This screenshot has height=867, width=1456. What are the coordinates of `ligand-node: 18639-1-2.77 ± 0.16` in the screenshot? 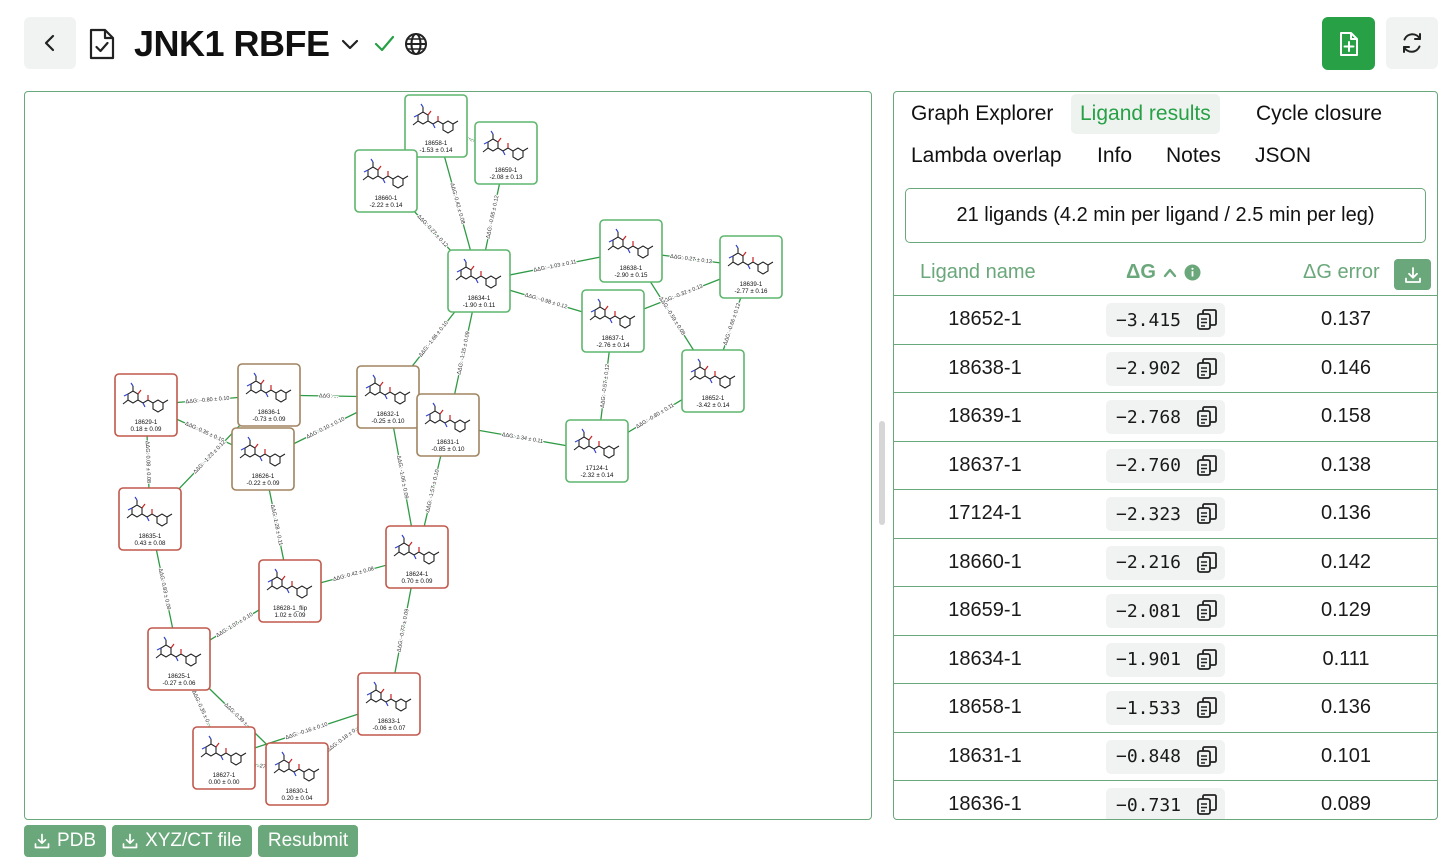 It's located at (751, 267).